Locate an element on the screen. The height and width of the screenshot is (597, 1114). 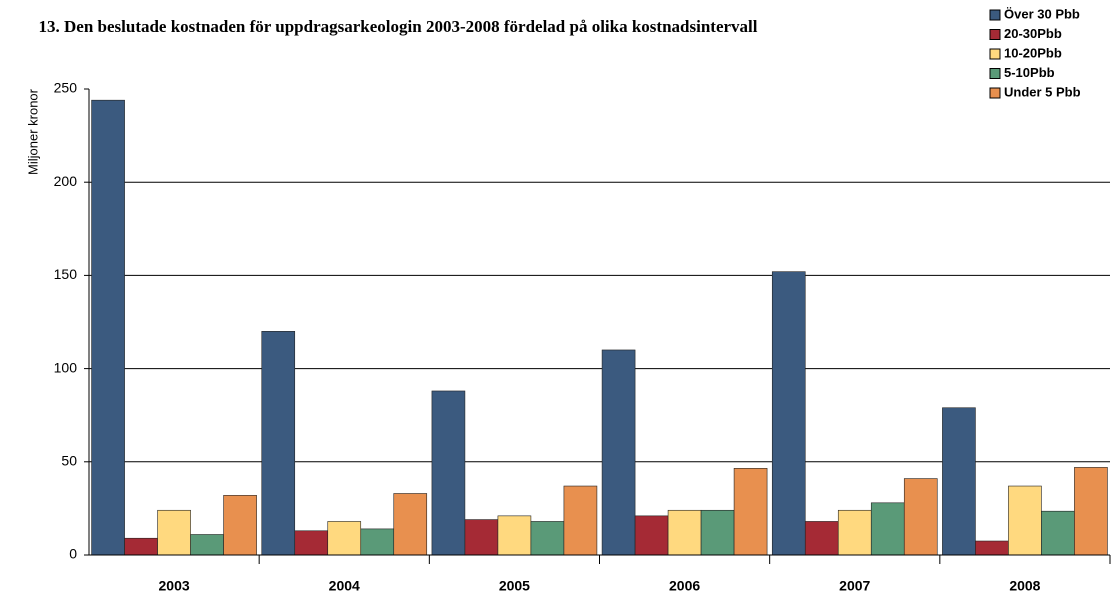
y-tick-label: 0 is located at coordinates (73, 554).